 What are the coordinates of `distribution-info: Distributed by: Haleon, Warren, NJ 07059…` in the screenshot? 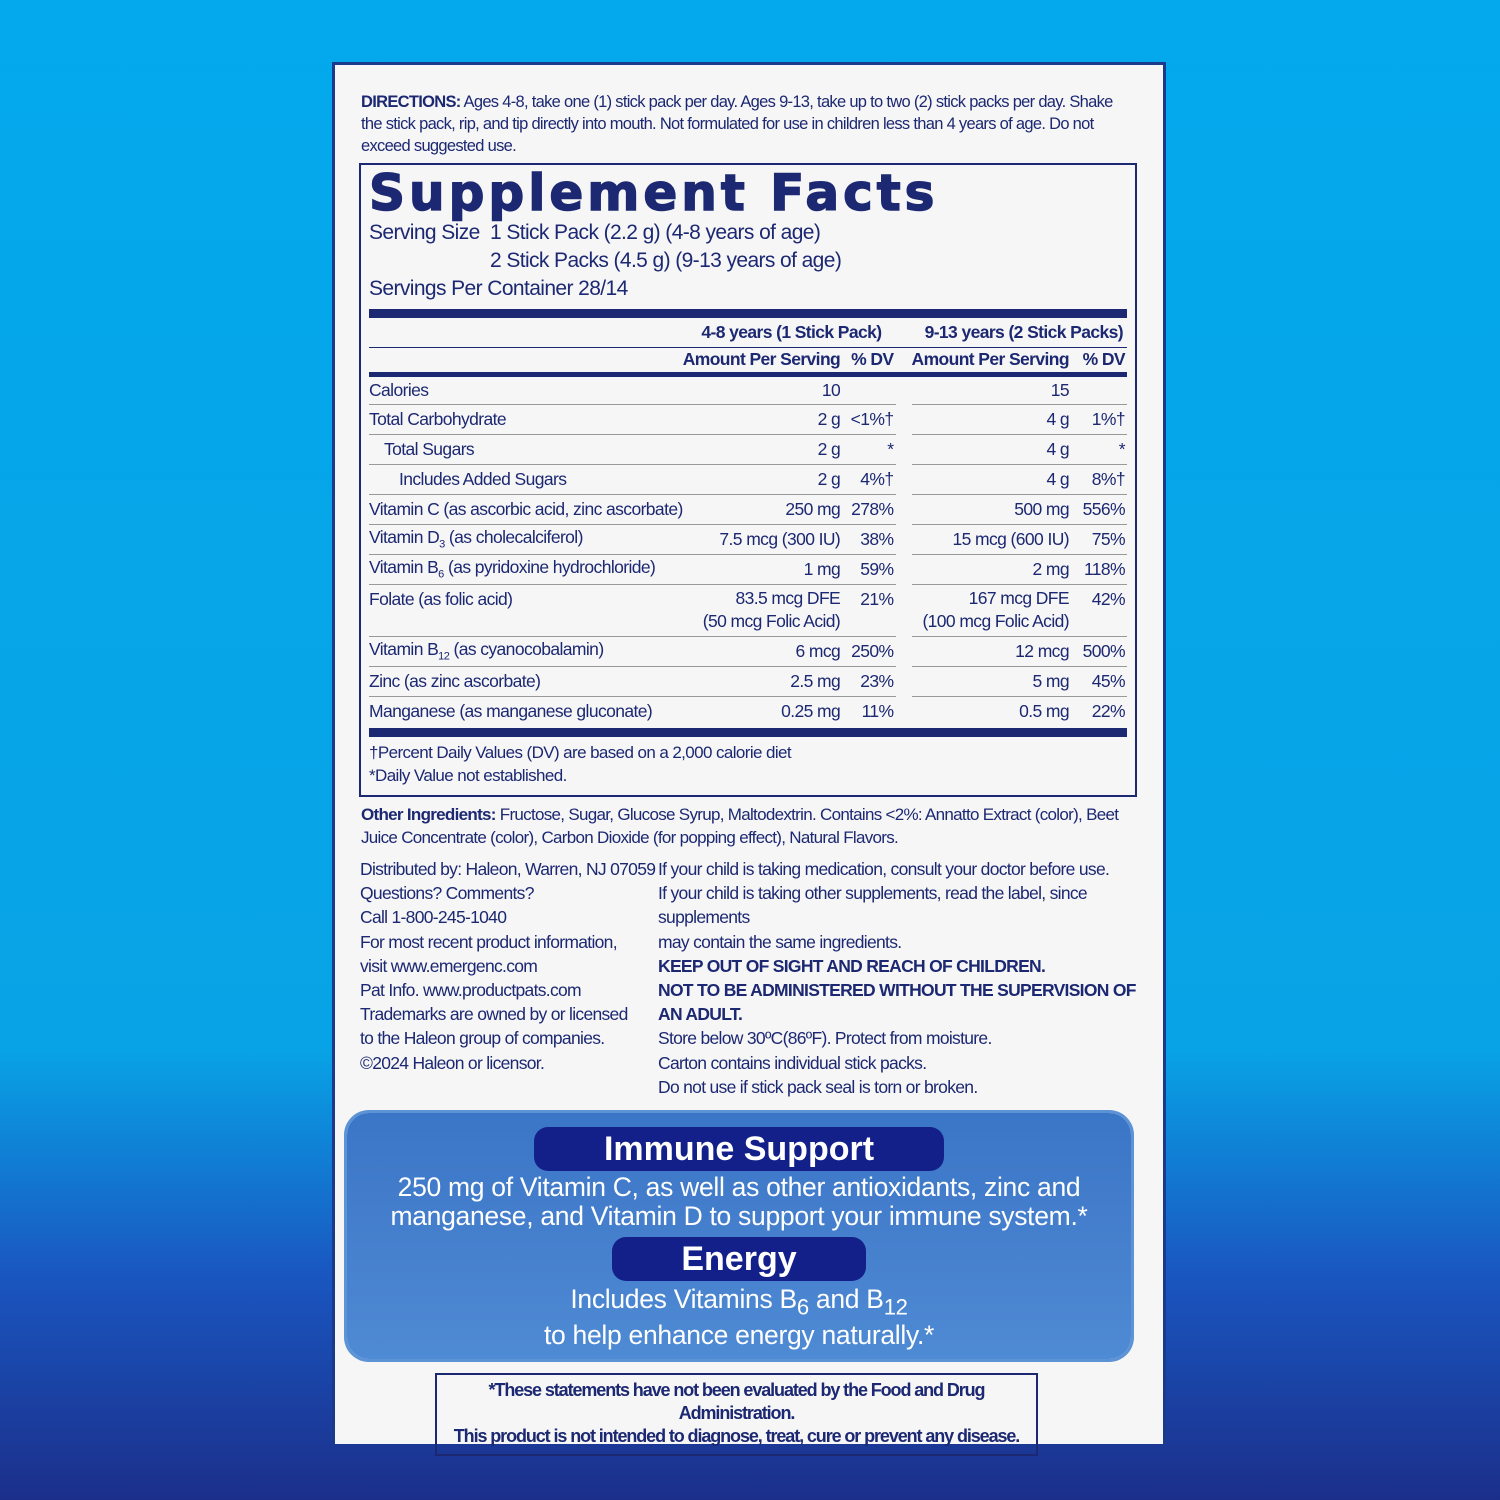 It's located at (509, 978).